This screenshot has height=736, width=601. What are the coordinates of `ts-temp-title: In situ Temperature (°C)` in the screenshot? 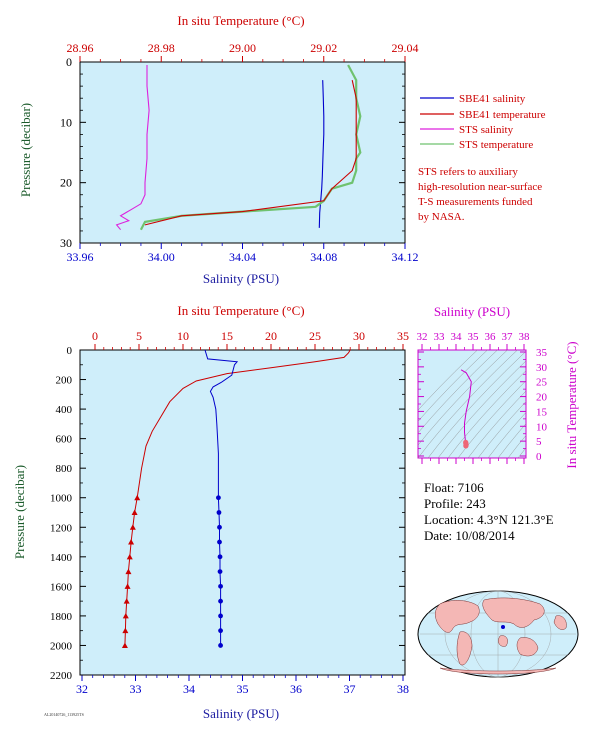 It's located at (571, 404).